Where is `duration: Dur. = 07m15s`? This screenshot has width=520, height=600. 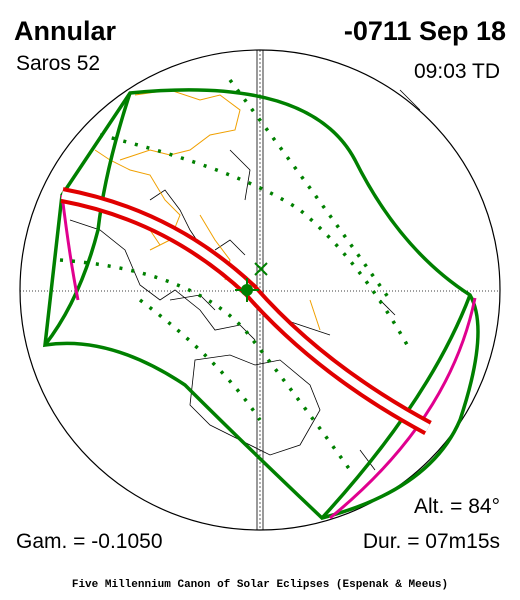 duration: Dur. = 07m15s is located at coordinates (431, 541).